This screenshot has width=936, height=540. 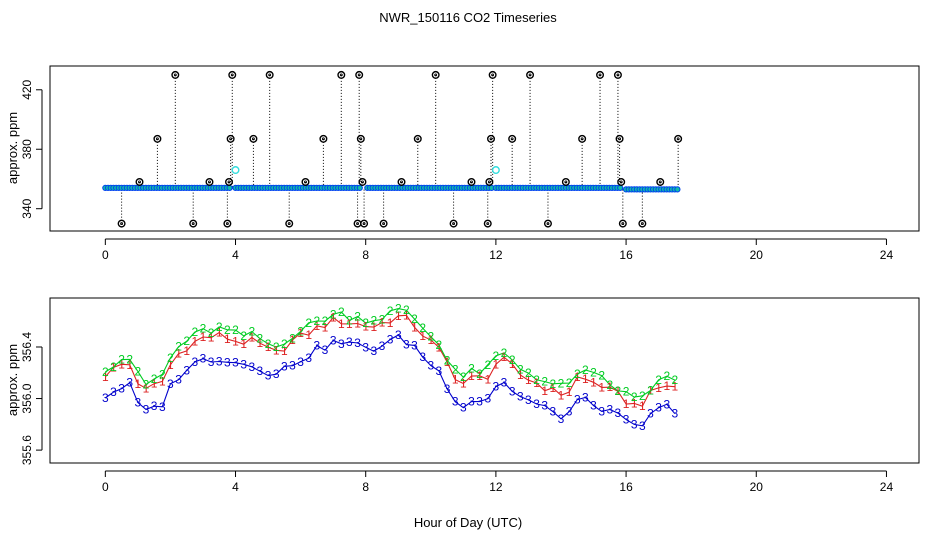 I want to click on top-y-tick-label: 420, so click(x=27, y=89).